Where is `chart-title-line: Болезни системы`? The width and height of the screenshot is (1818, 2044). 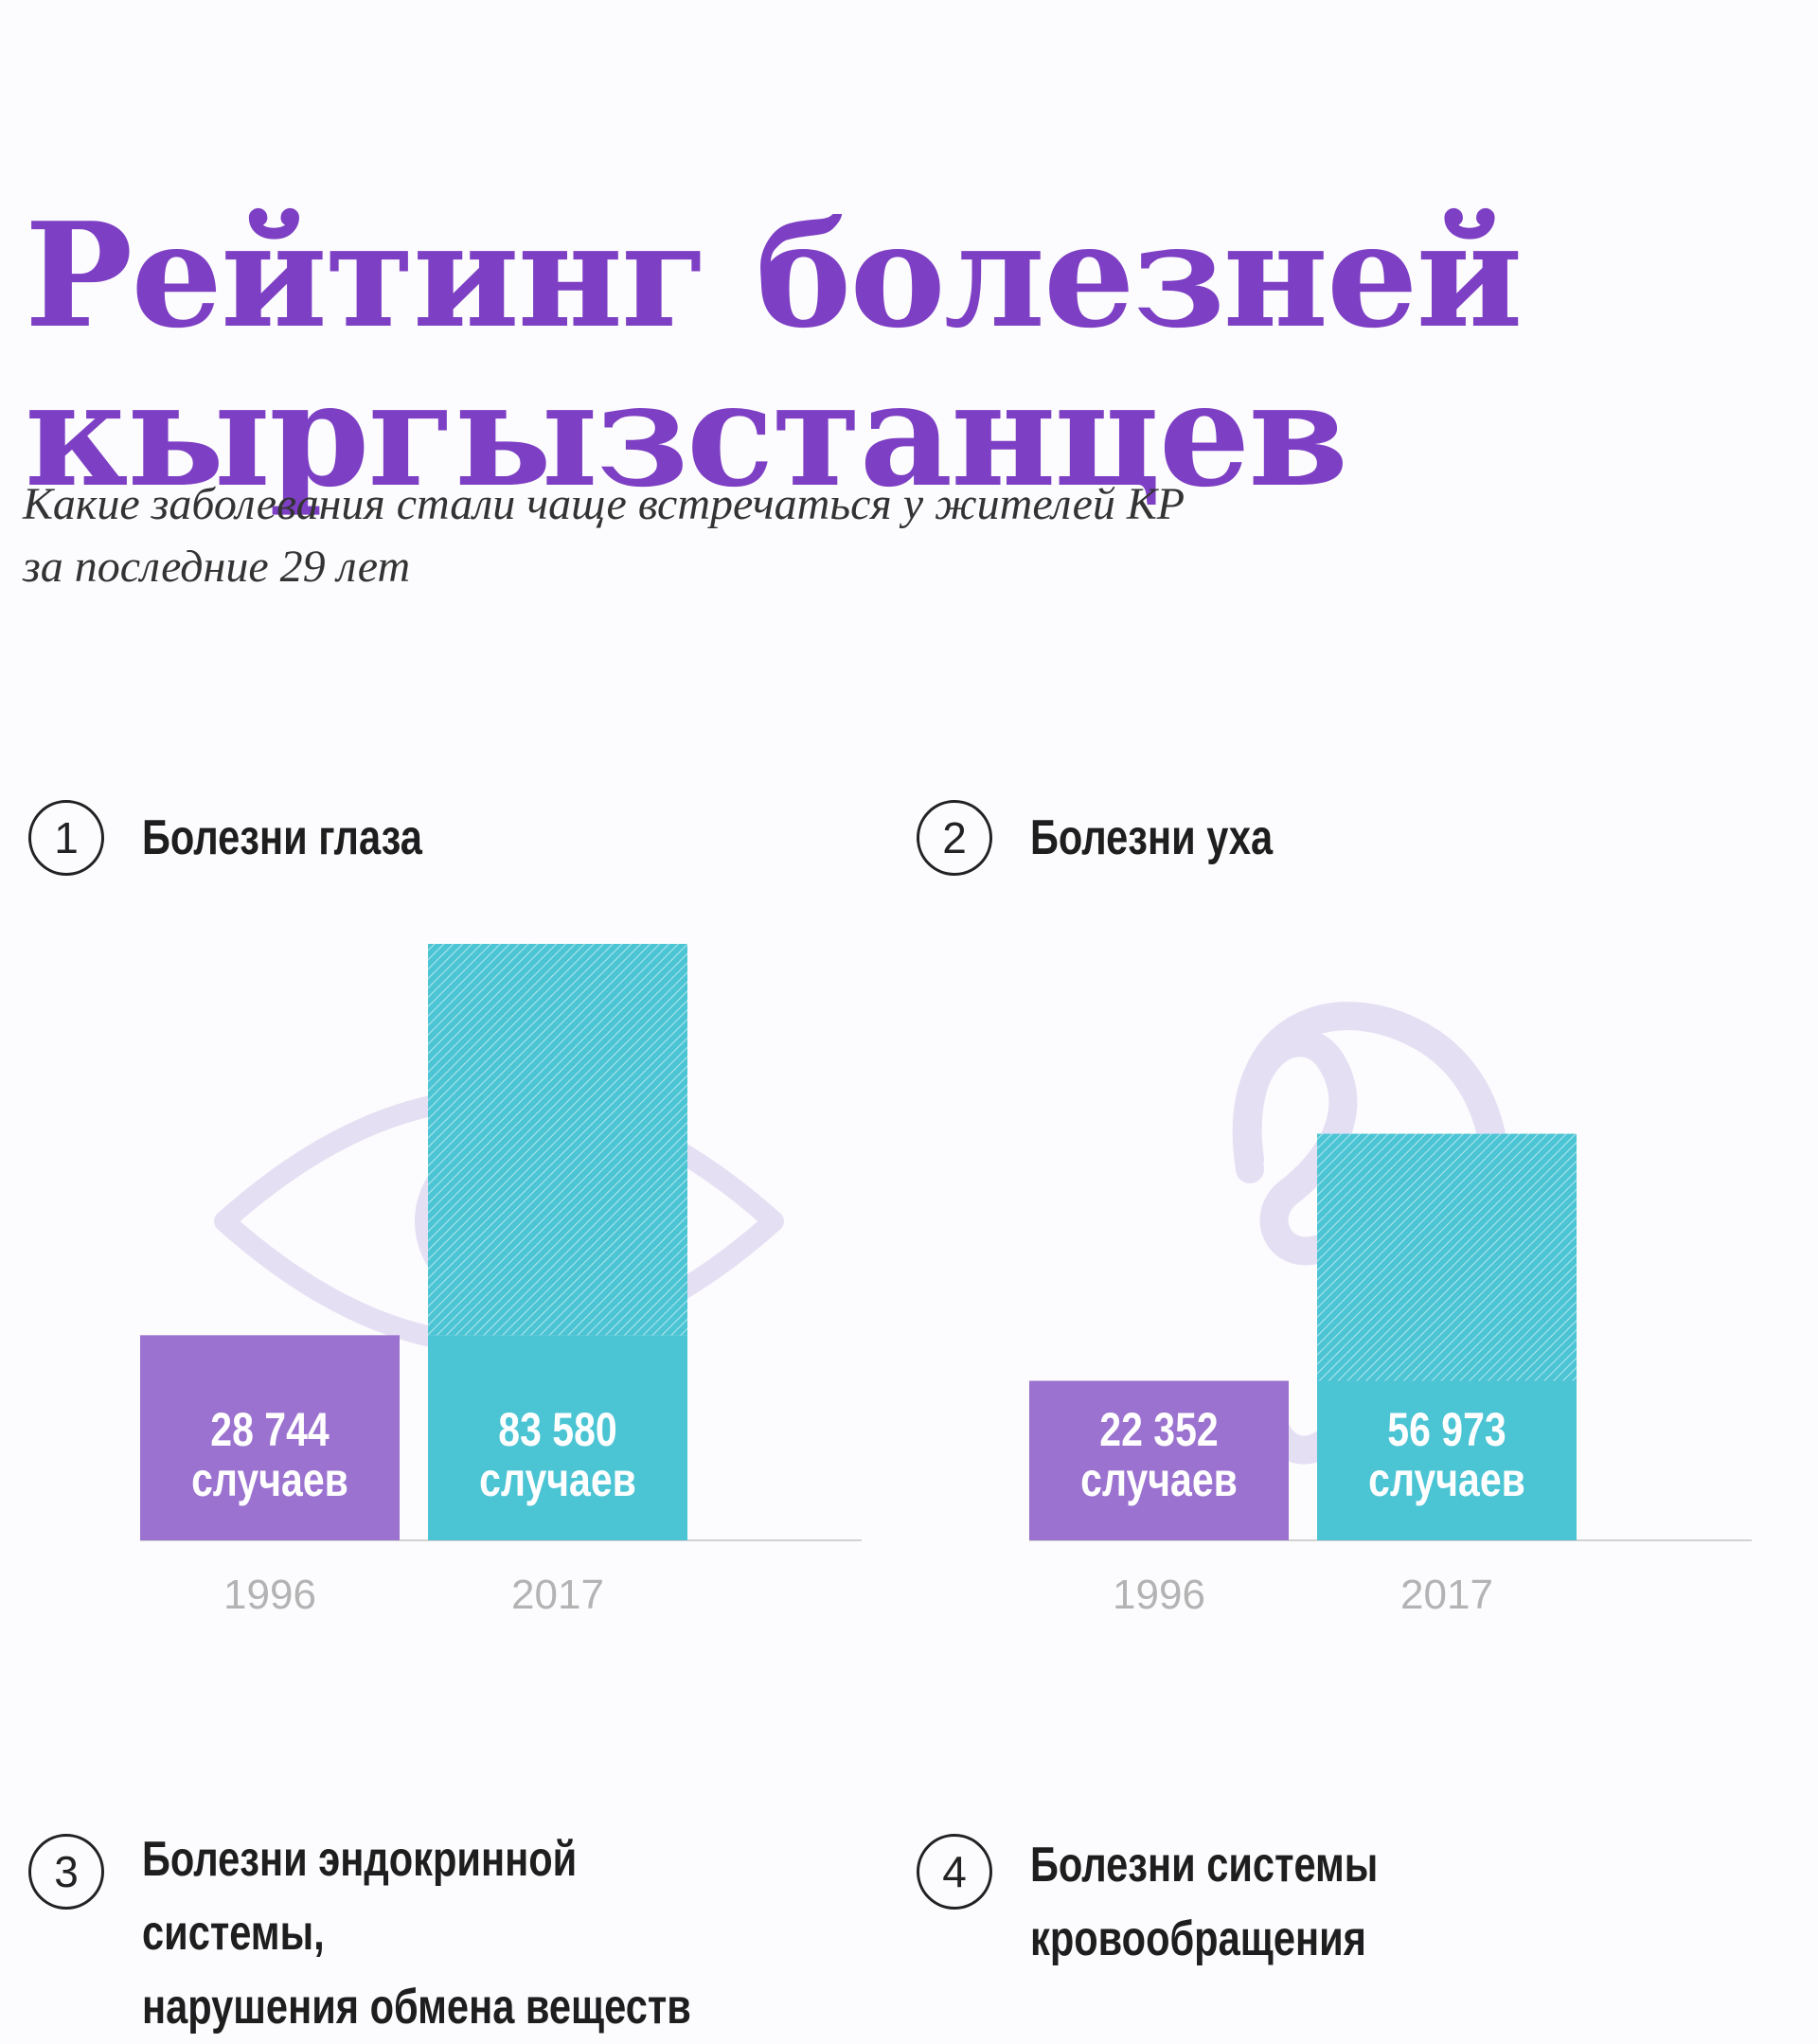
chart-title-line: Болезни системы is located at coordinates (1204, 1865).